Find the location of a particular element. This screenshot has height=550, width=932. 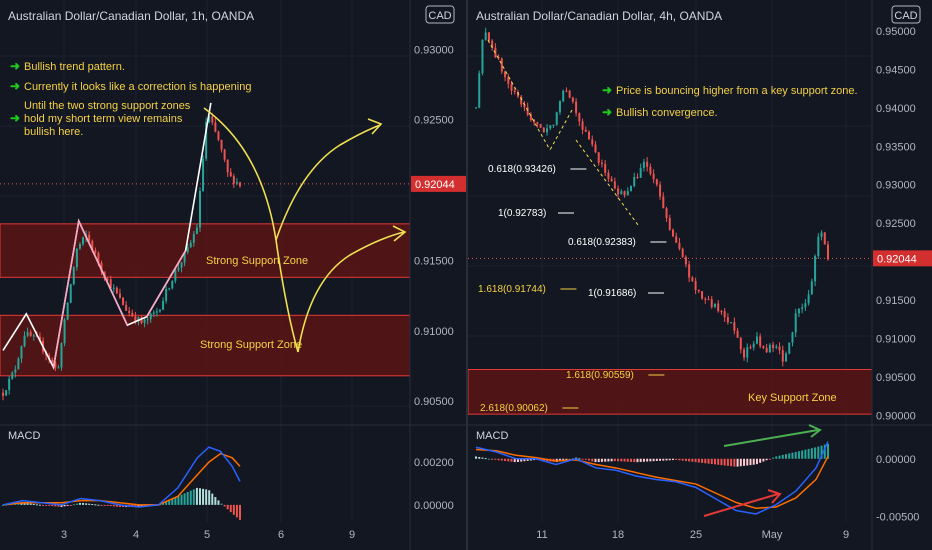

currency-badge-label: CAD is located at coordinates (905, 16).